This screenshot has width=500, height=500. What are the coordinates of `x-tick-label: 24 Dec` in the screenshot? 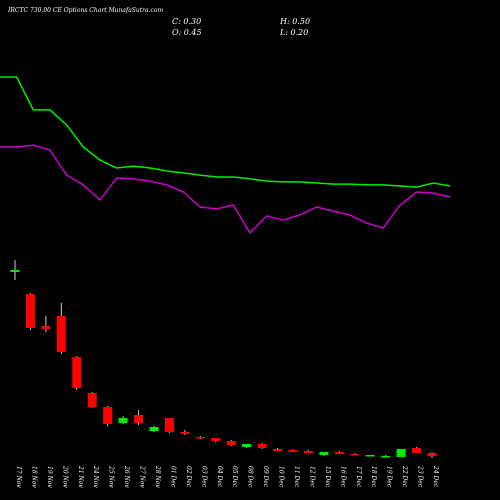 It's located at (435, 476).